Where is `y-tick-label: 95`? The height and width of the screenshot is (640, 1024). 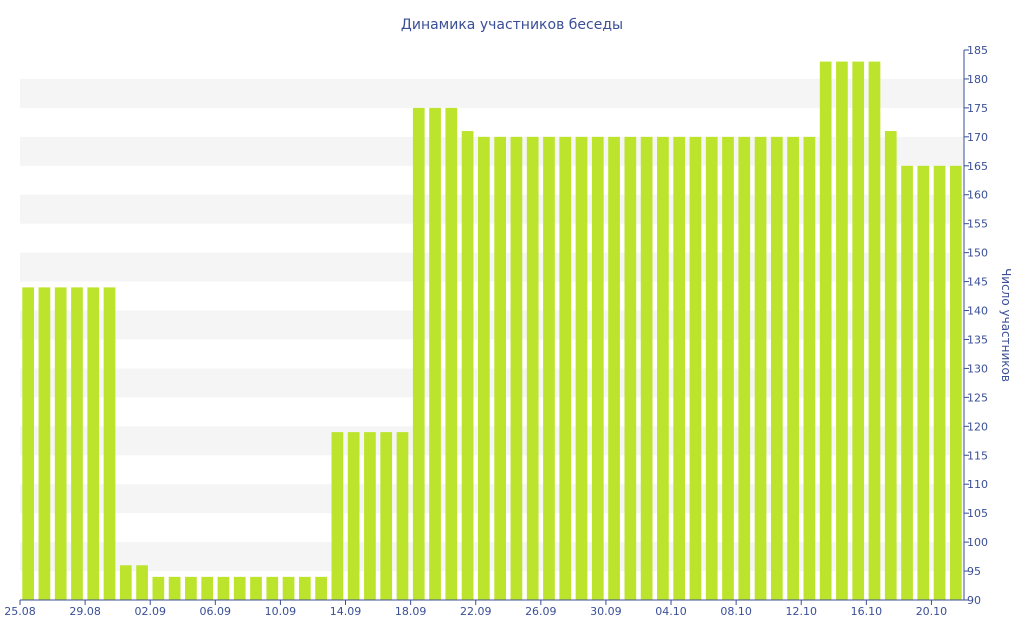 y-tick-label: 95 is located at coordinates (974, 571).